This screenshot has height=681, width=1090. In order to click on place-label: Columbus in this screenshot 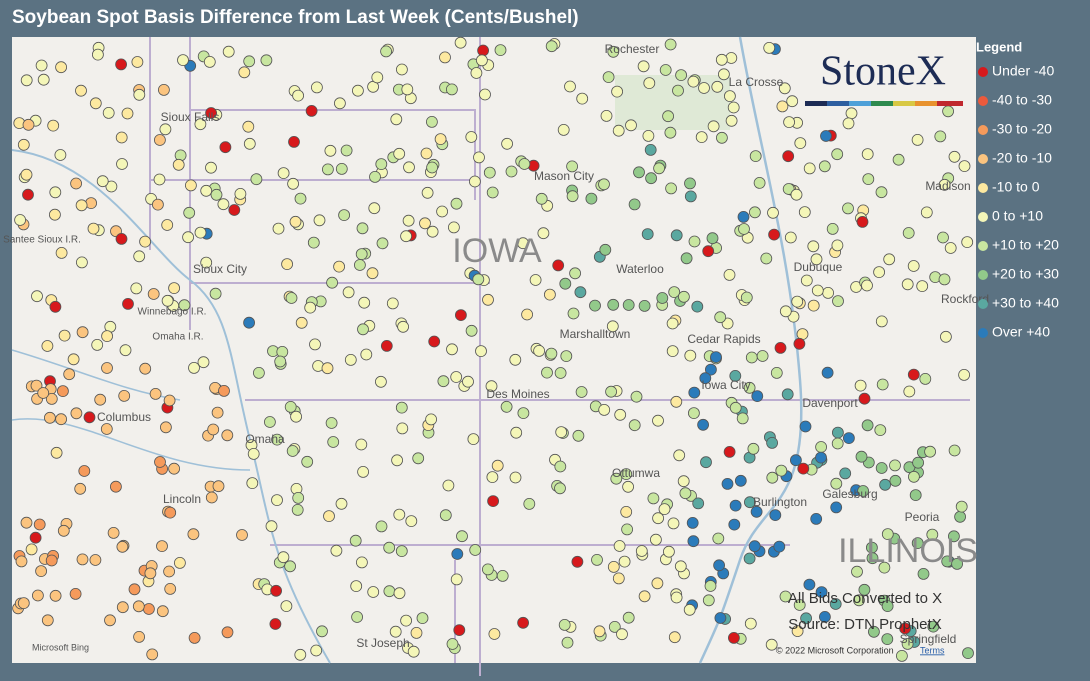, I will do `click(124, 417)`.